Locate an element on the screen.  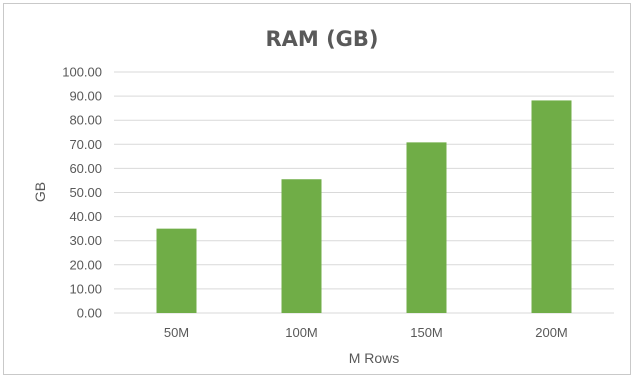
y-tick-label: 90.00 is located at coordinates (85, 96).